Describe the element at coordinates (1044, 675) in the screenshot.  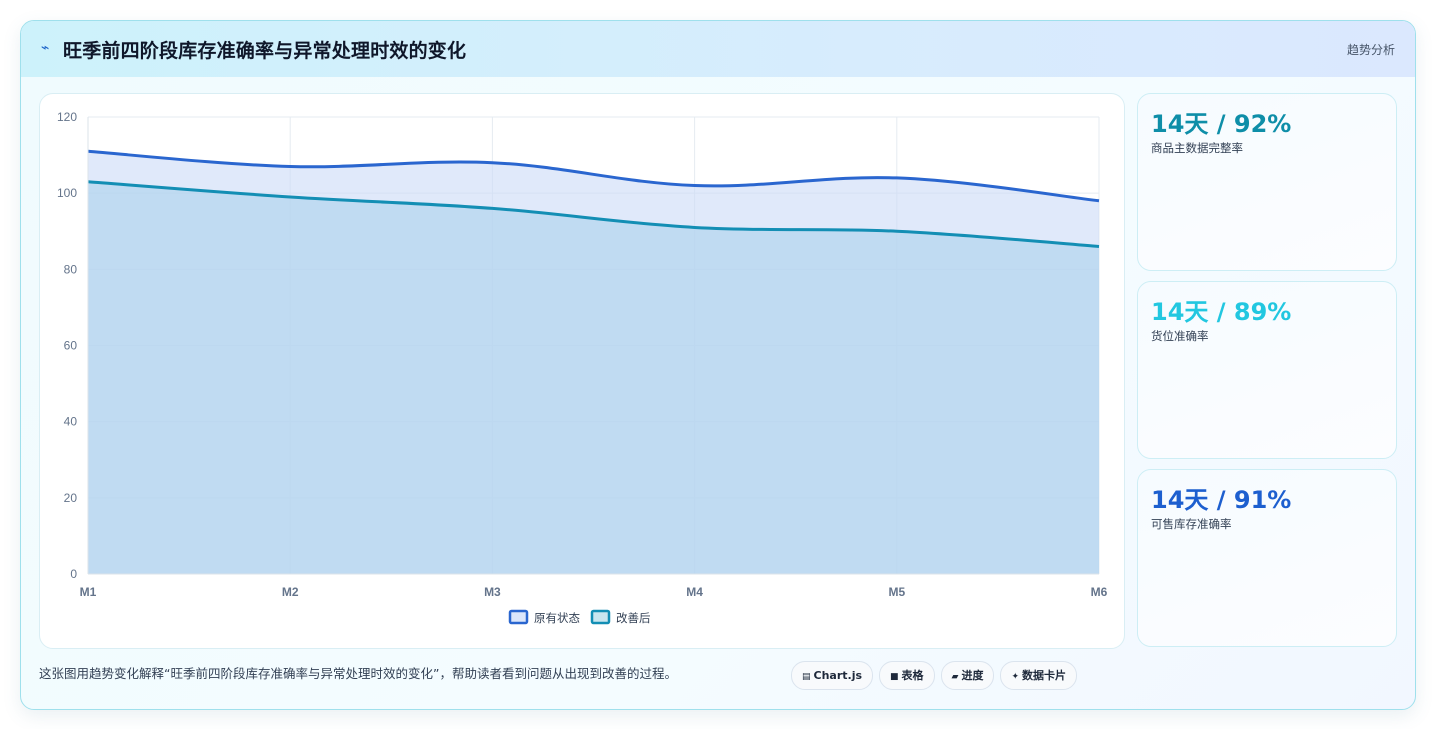
I see `chip-label: 数据卡片` at that location.